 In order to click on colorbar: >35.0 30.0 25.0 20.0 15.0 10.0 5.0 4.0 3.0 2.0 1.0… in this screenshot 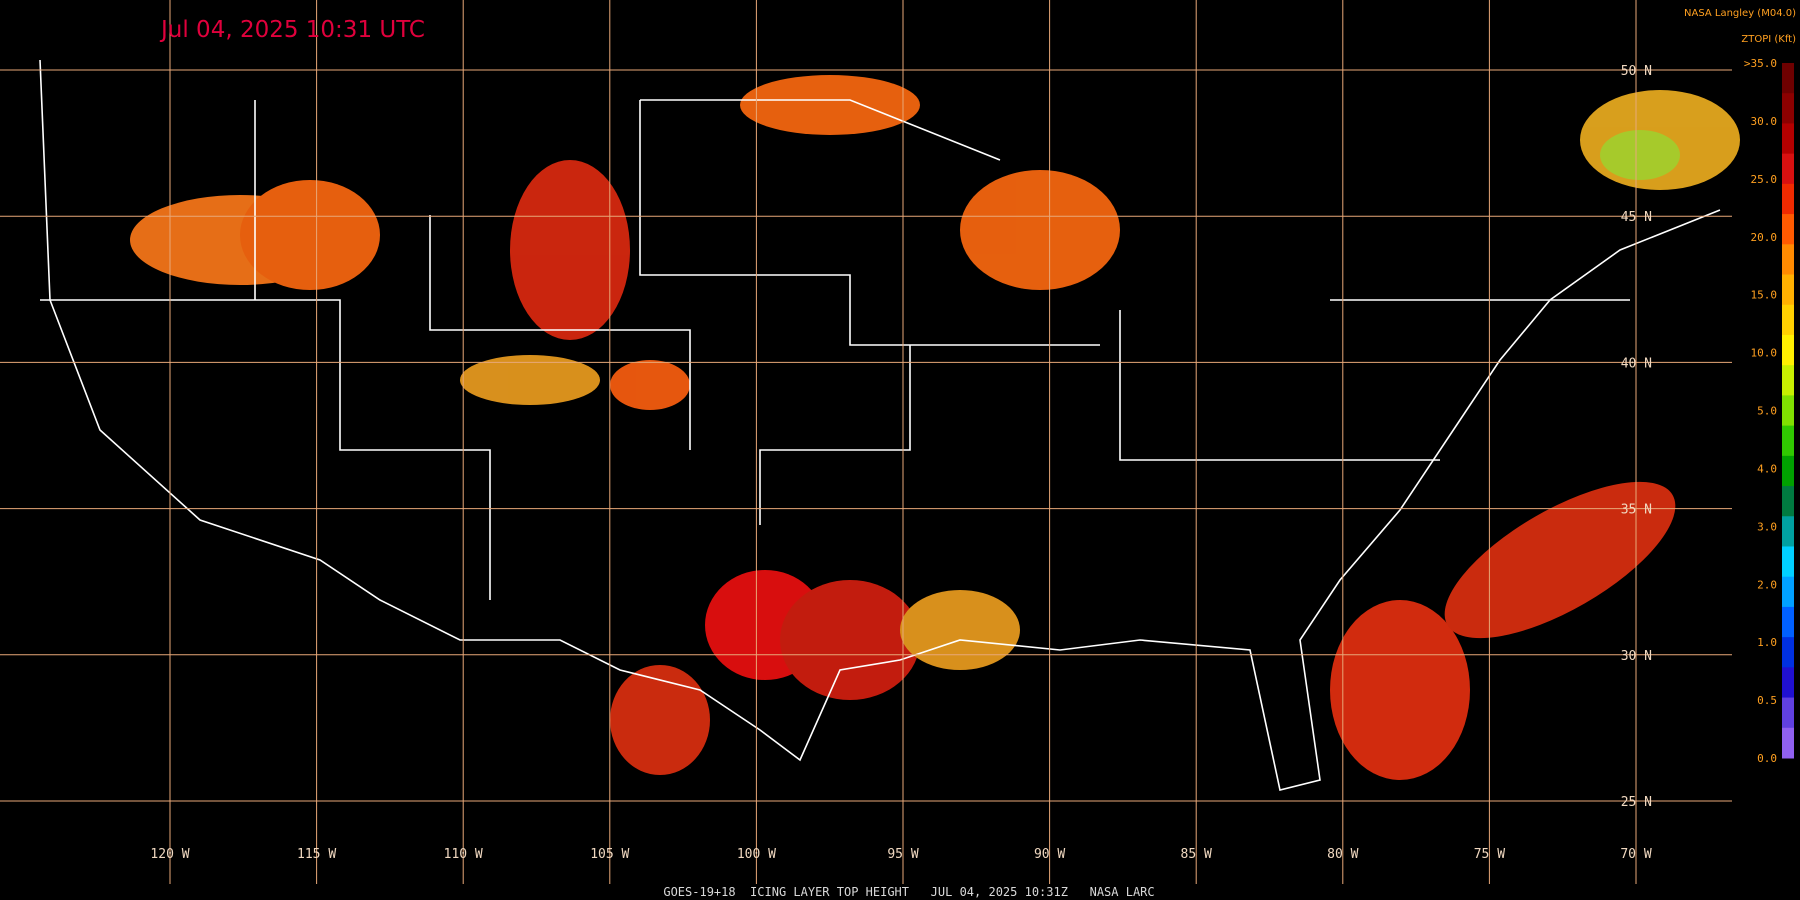, I will do `click(1769, 411)`.